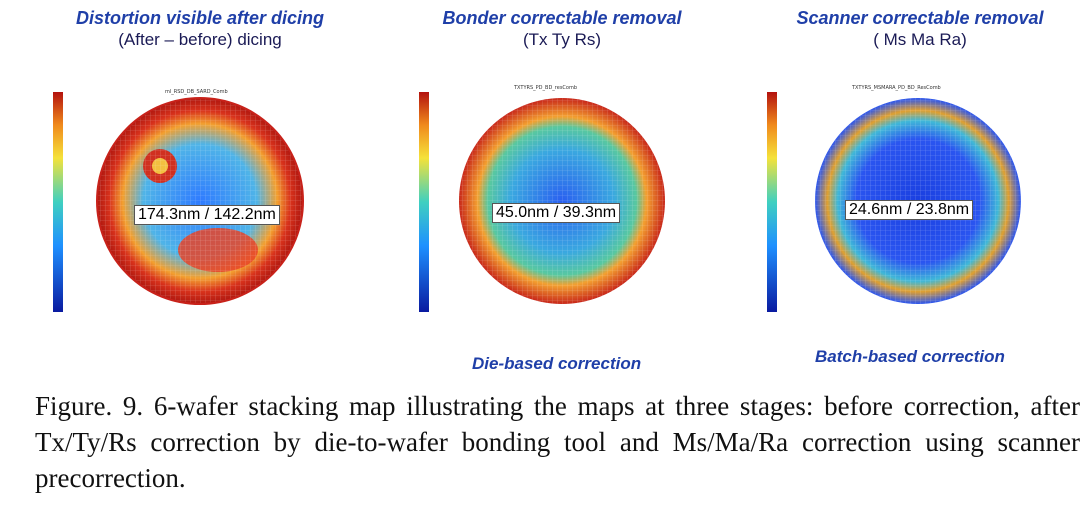  I want to click on wafer-map-before: ml_RSD_DB_SARD_Comb, so click(178, 200).